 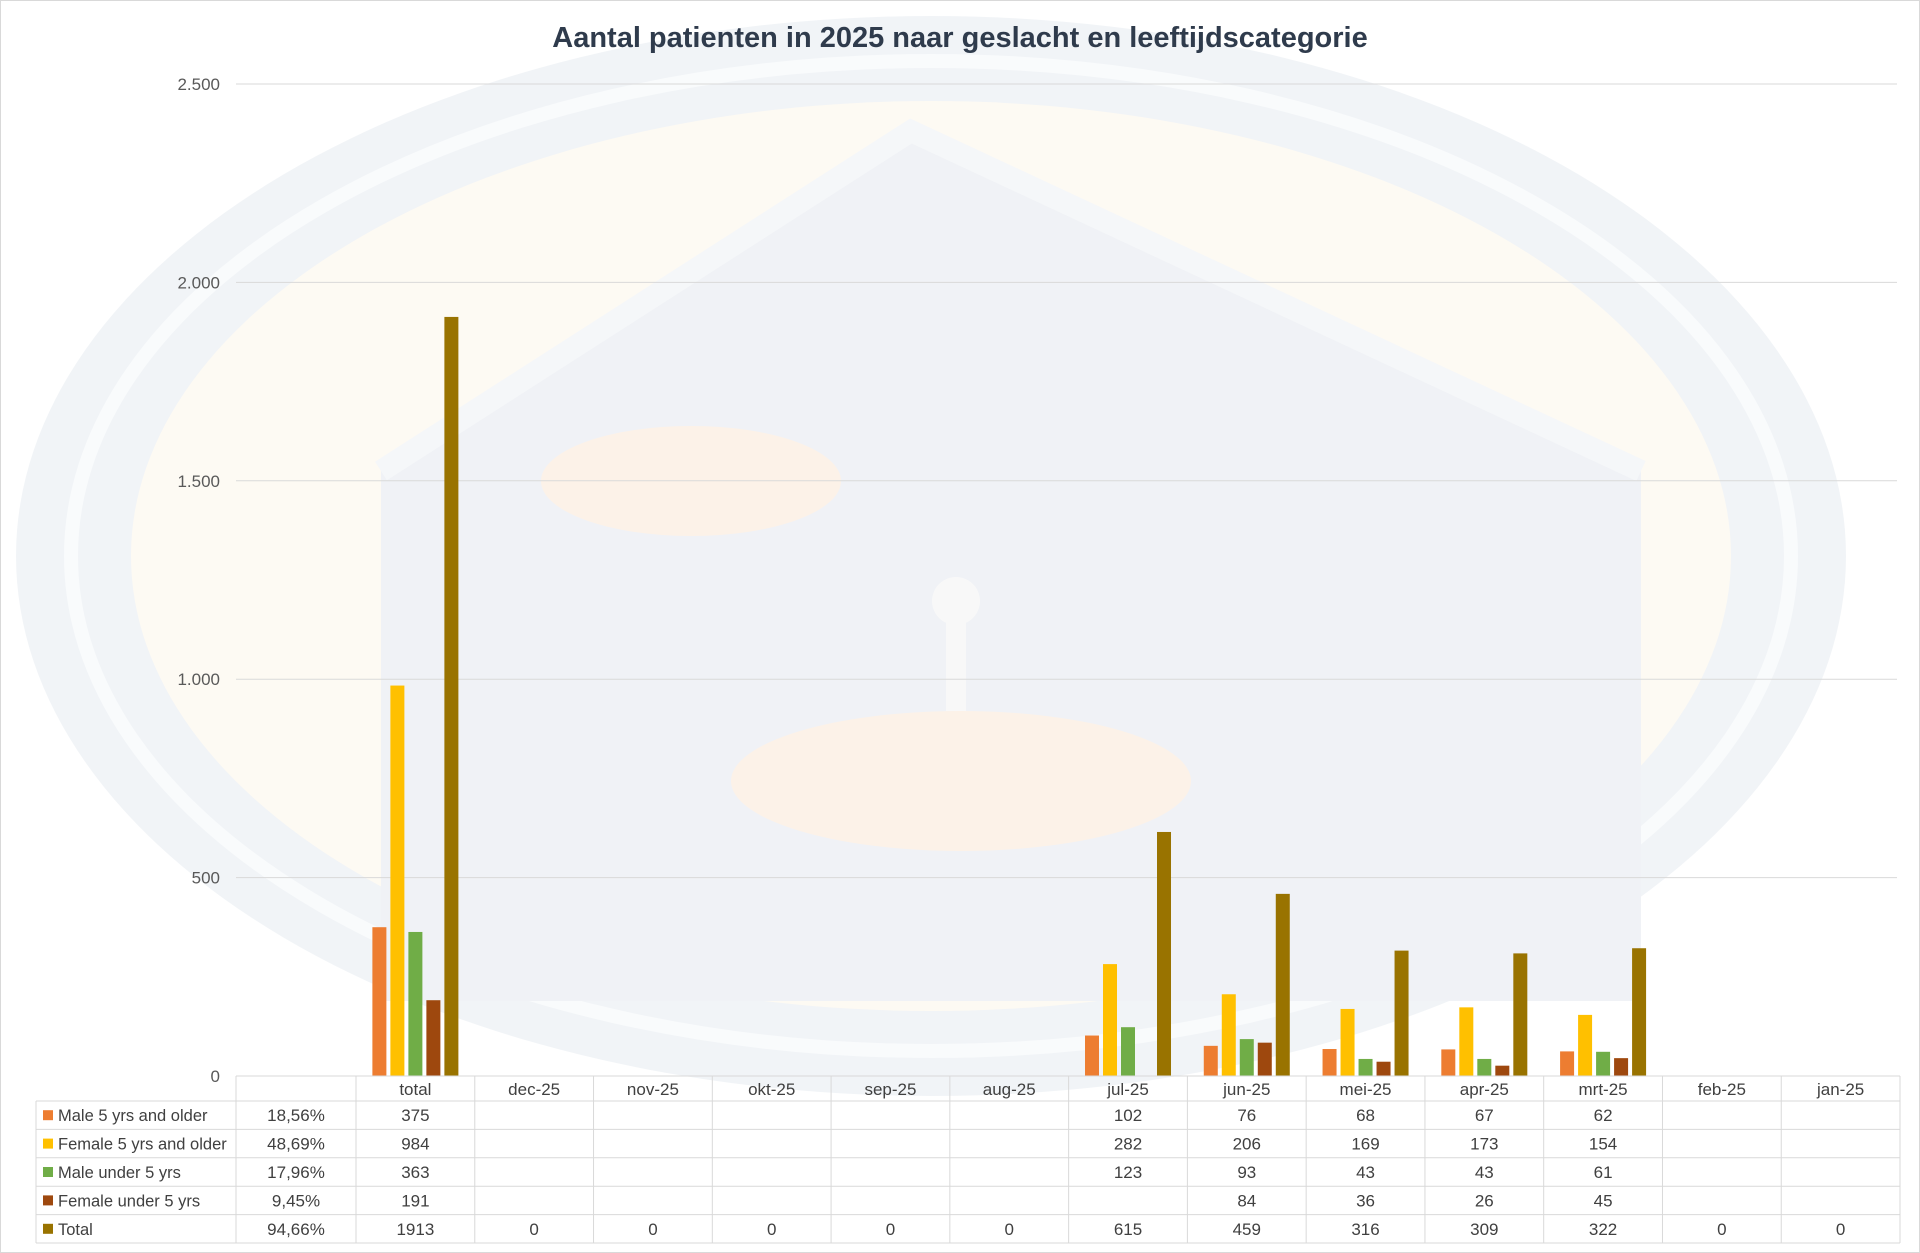 What do you see at coordinates (1484, 1089) in the screenshot?
I see `x-tick-label: apr-25` at bounding box center [1484, 1089].